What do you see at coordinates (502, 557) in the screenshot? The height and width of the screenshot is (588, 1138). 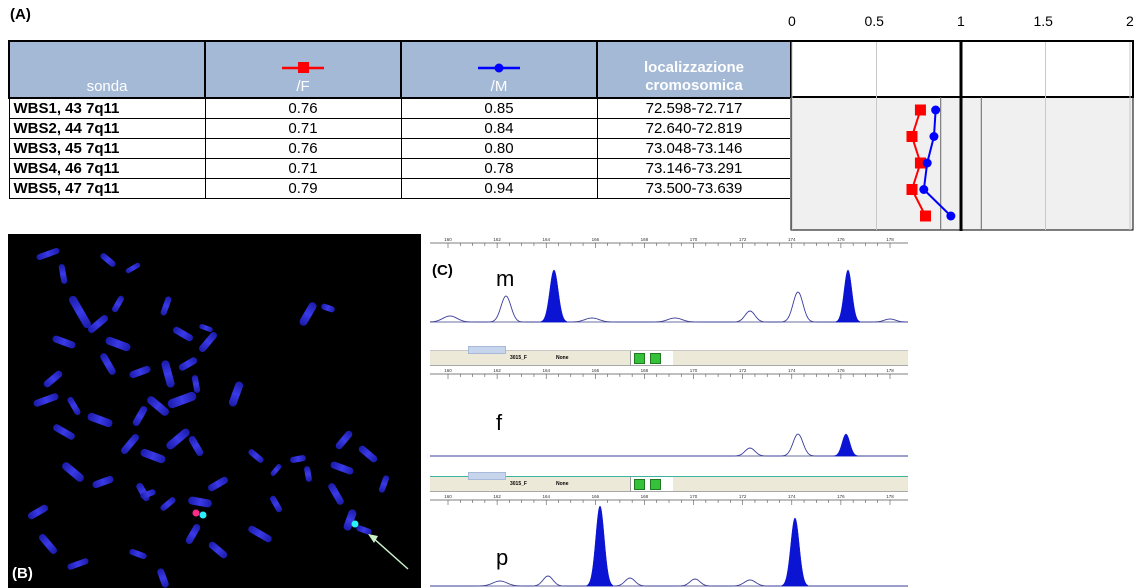 I see `trace-label-p: p` at bounding box center [502, 557].